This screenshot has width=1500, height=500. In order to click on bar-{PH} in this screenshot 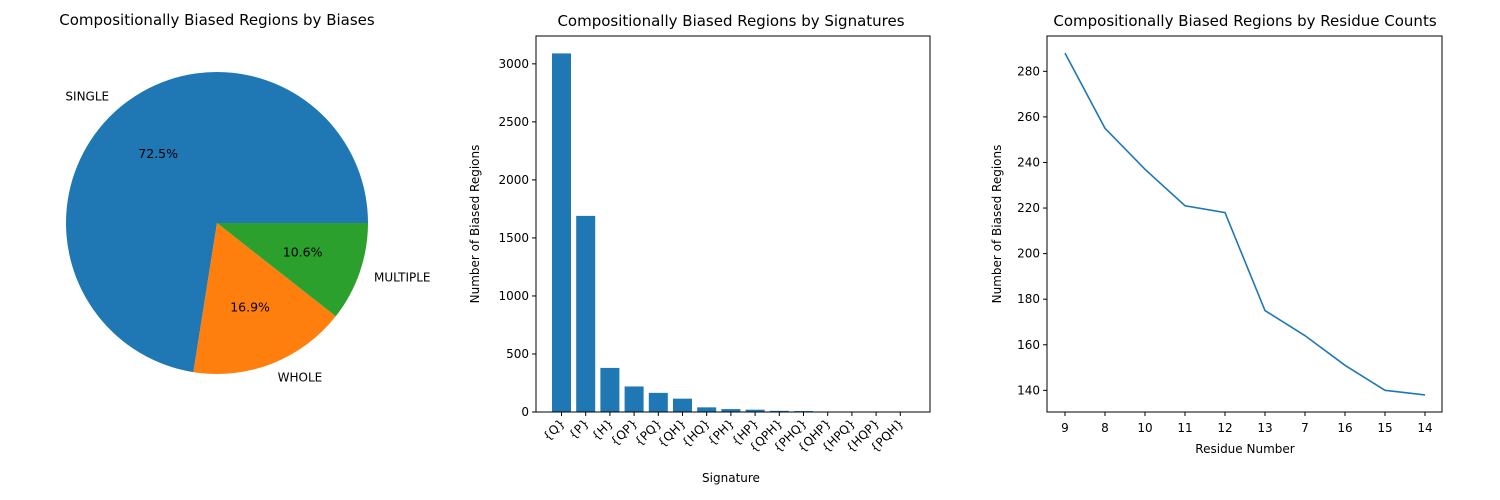, I will do `click(731, 410)`.